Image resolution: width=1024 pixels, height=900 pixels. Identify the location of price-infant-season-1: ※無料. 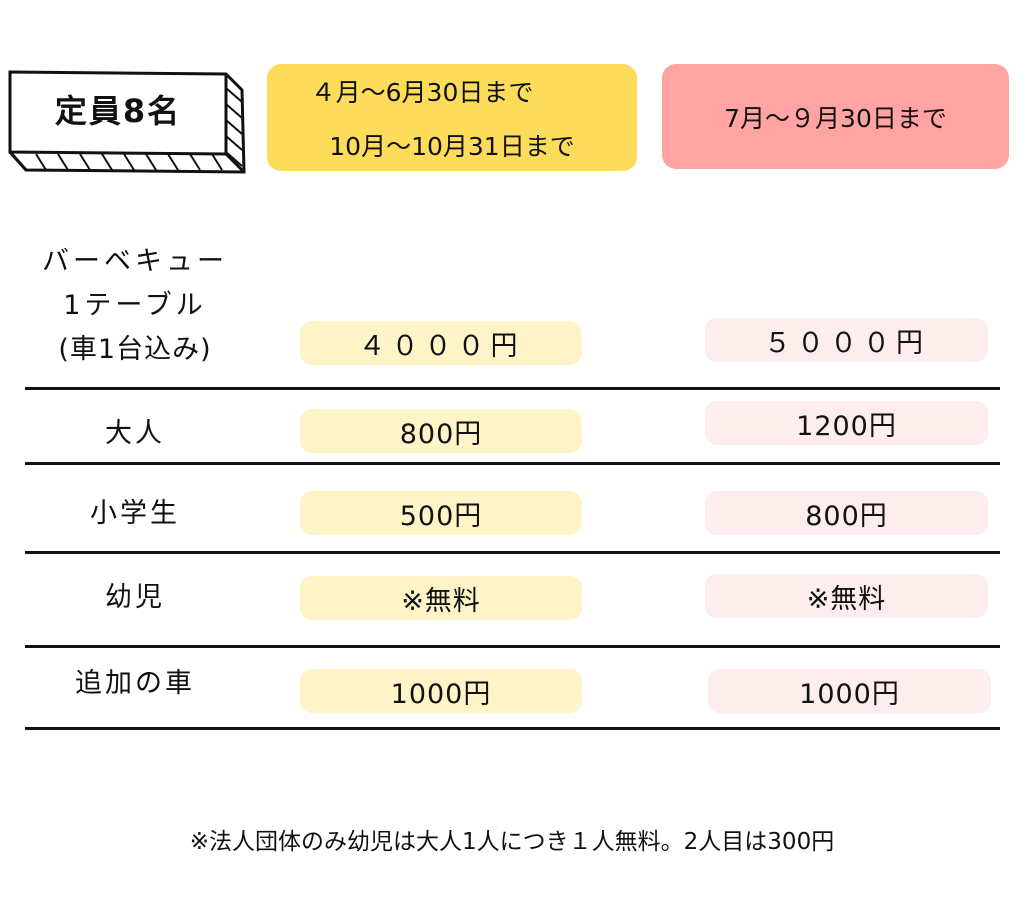
(441, 598).